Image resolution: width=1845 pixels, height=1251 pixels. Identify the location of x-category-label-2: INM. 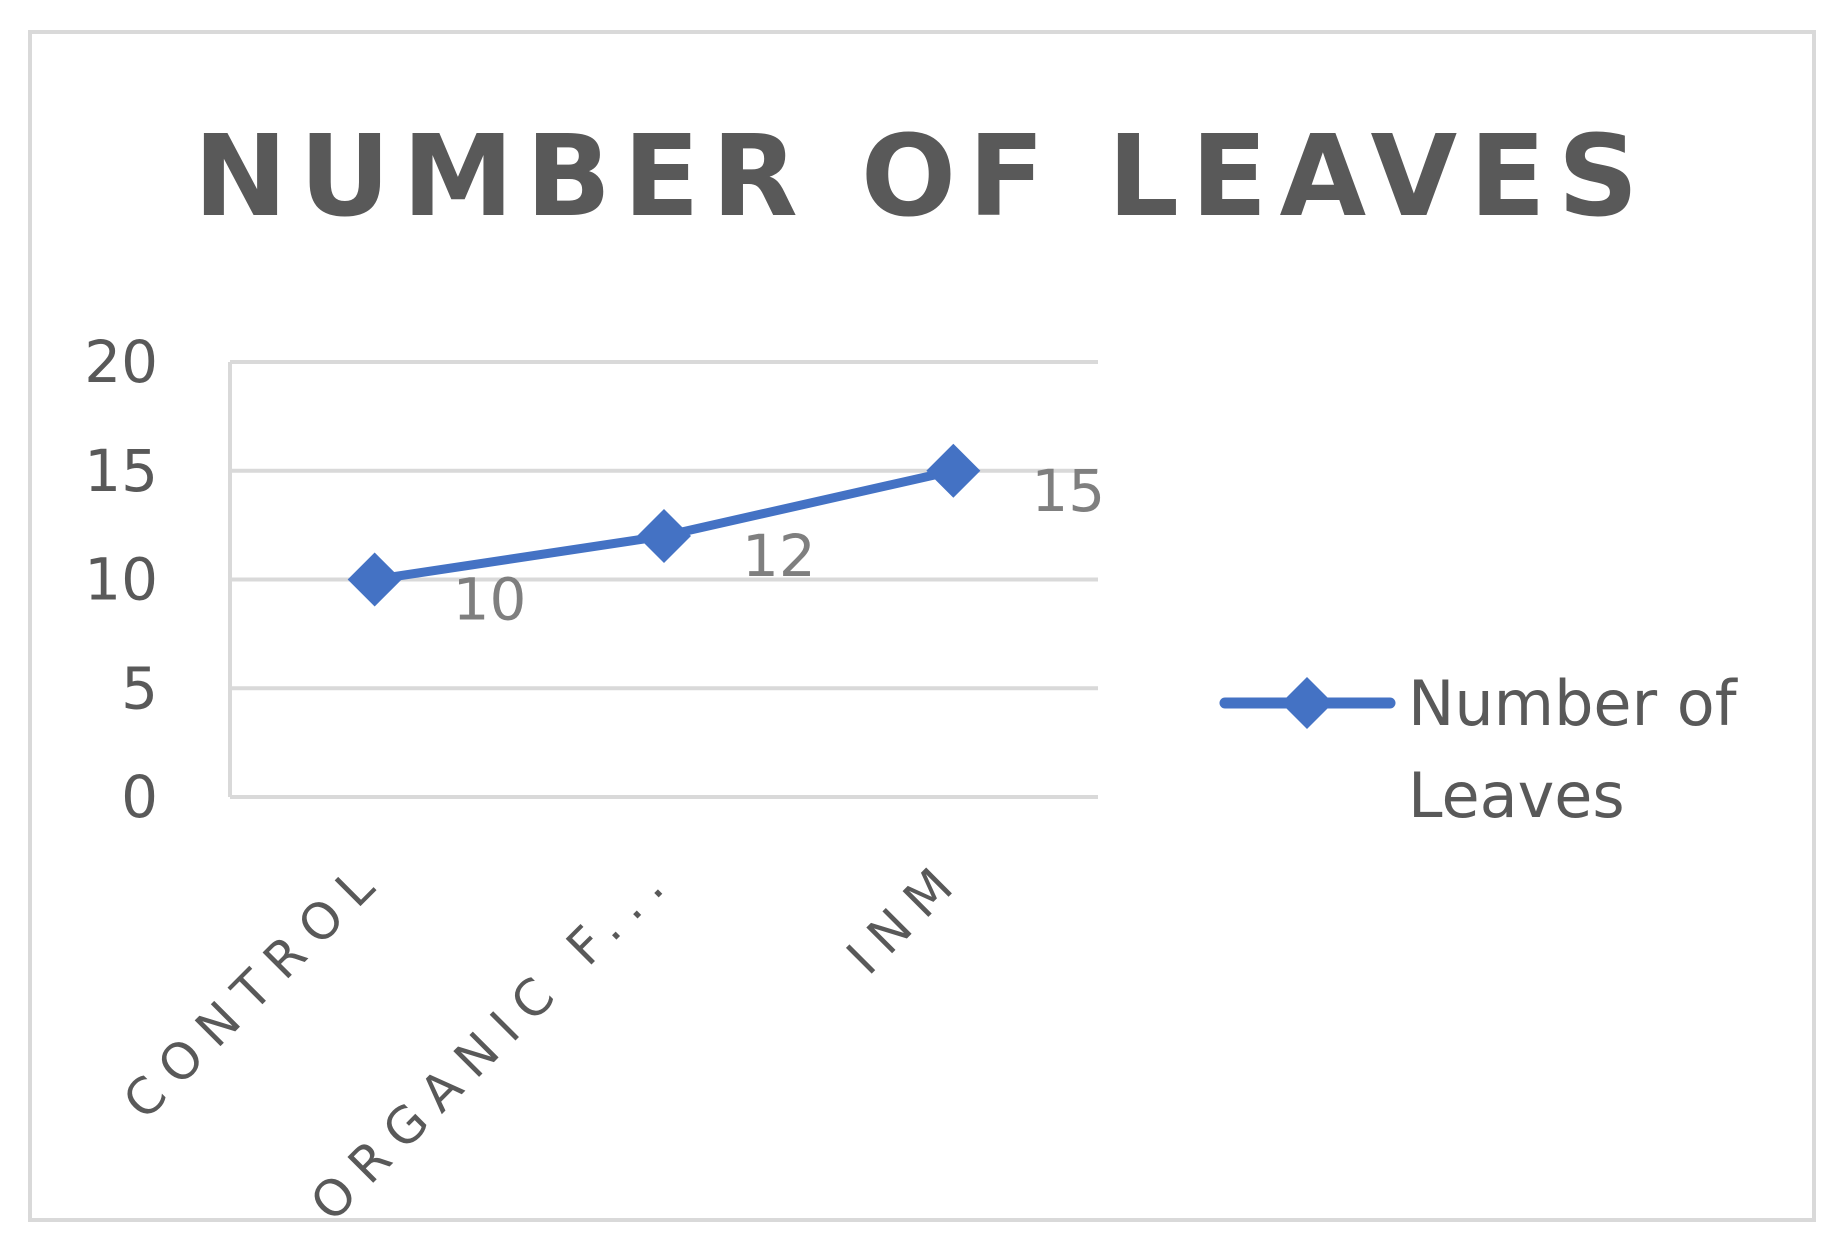
(905, 916).